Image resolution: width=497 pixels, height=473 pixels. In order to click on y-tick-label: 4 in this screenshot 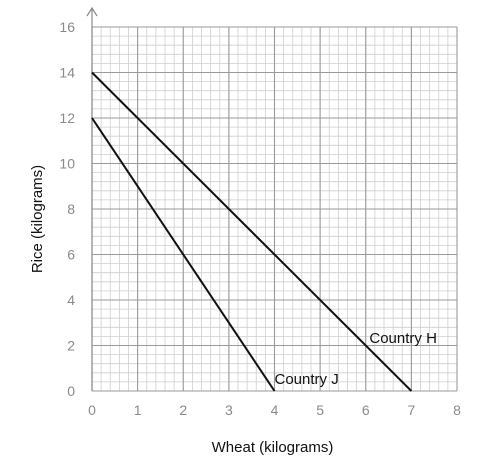, I will do `click(71, 300)`.